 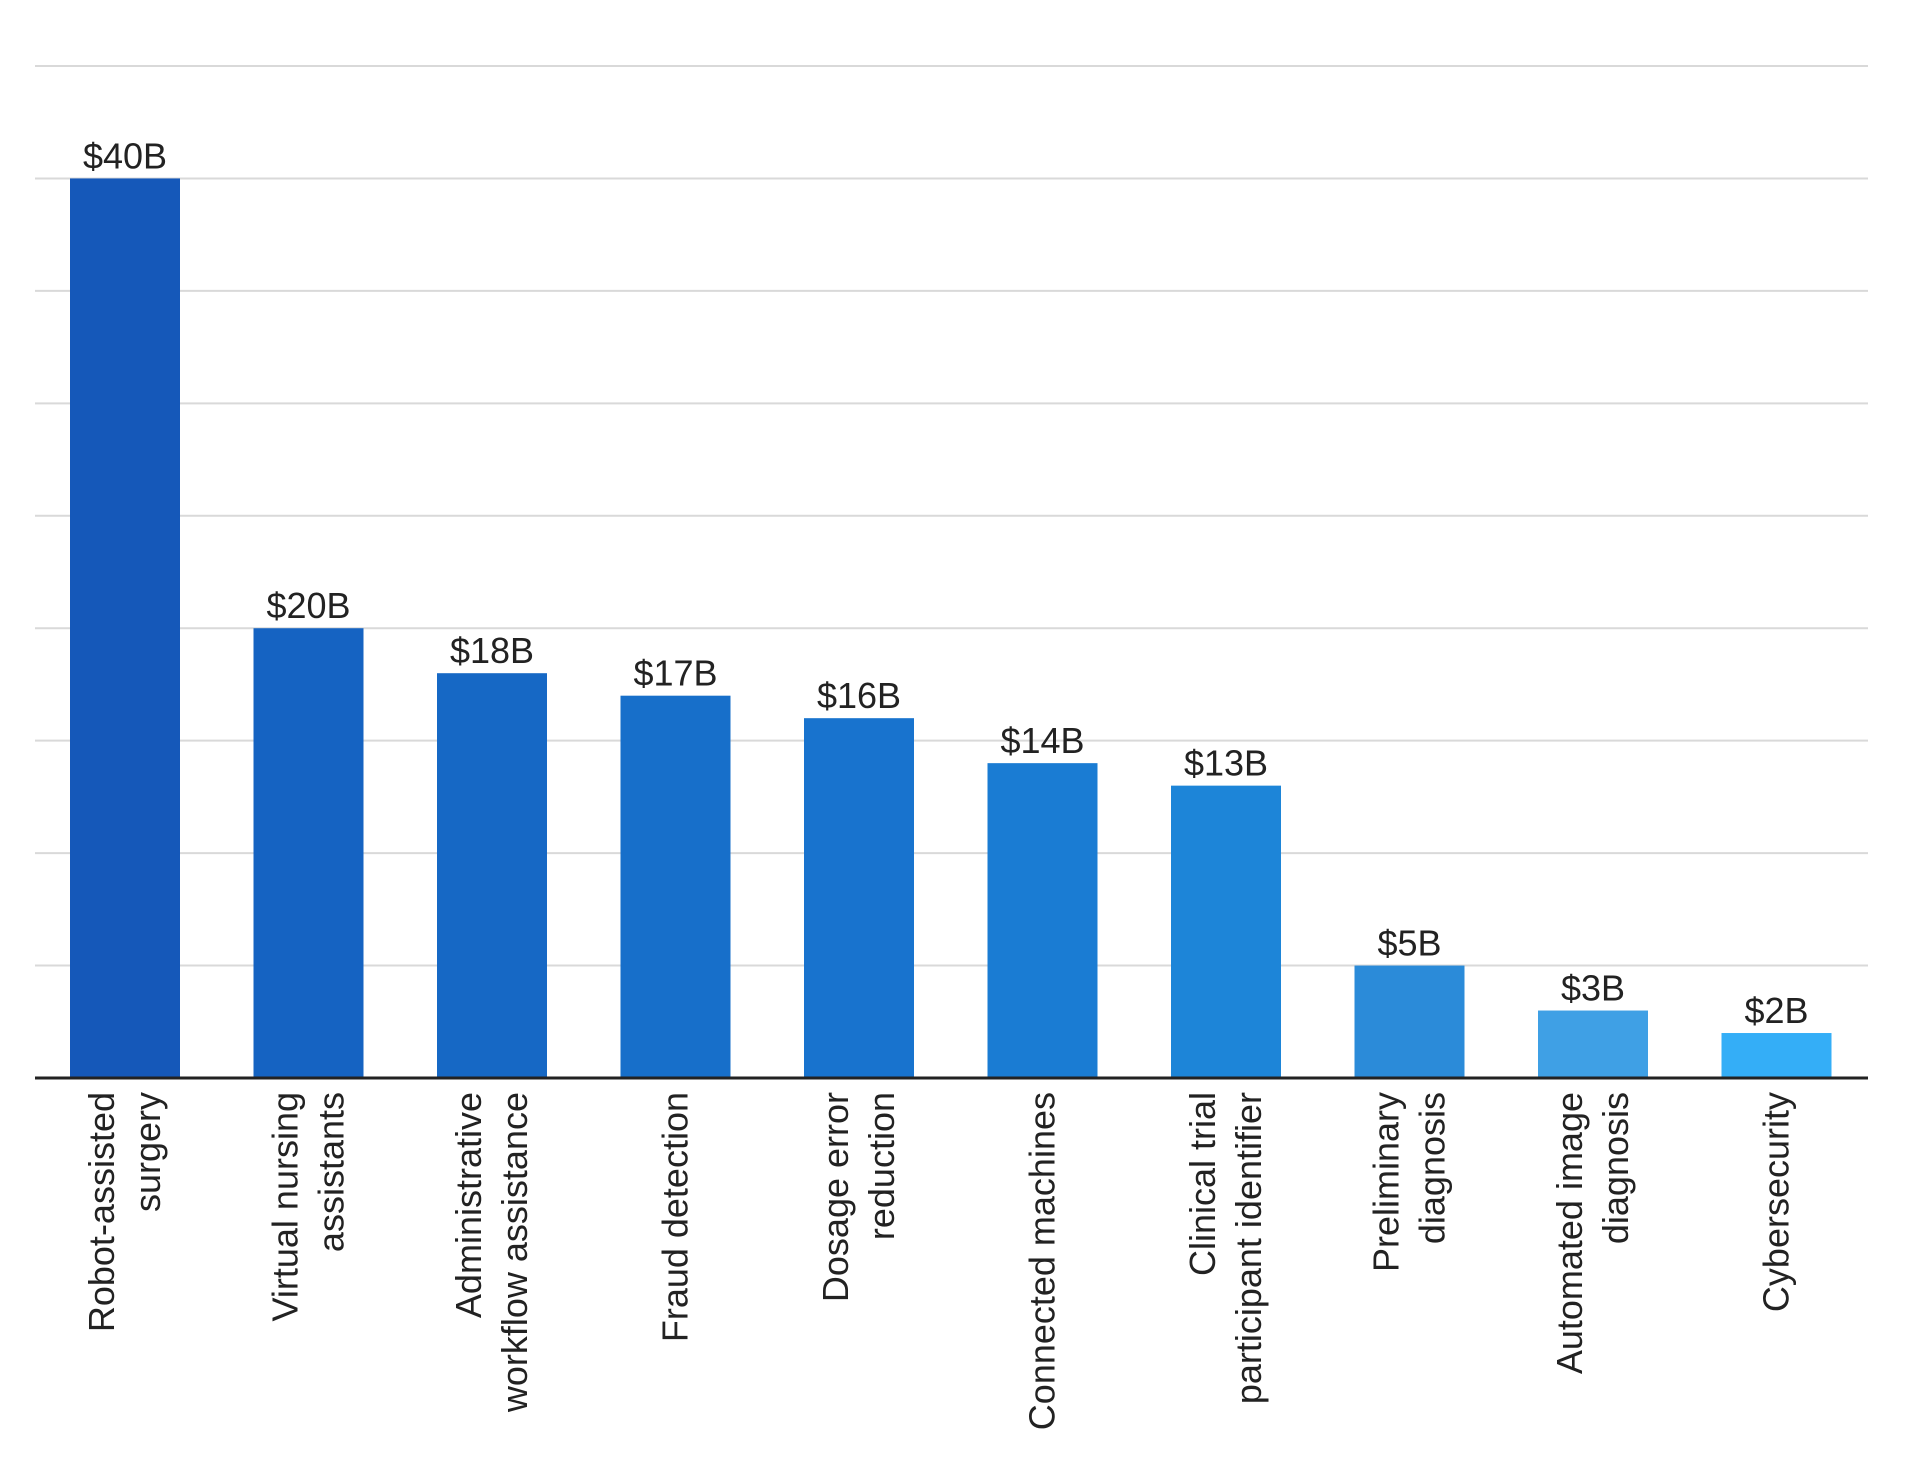 I want to click on category-label: Robot-assisted surgery, so click(x=124, y=1212).